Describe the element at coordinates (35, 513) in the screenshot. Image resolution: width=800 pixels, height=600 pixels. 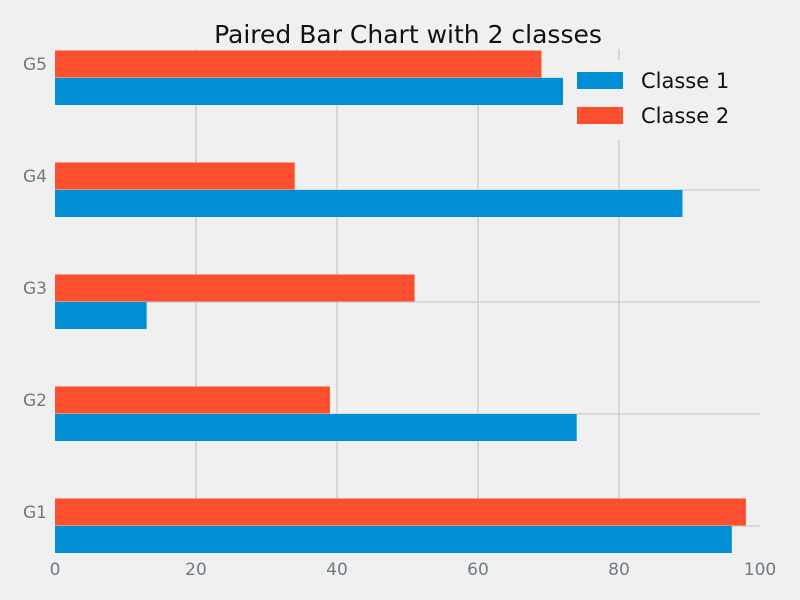
I see `y-tick-label: G1` at that location.